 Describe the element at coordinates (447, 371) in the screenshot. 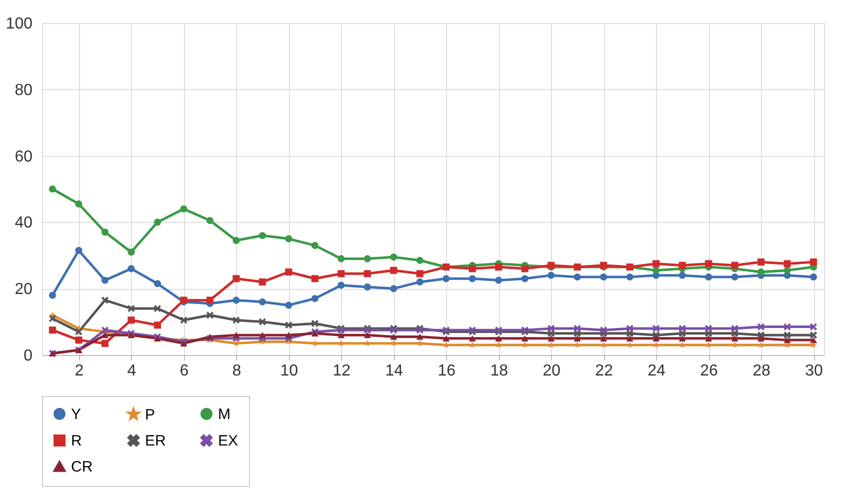

I see `x-tick-label: 16` at that location.